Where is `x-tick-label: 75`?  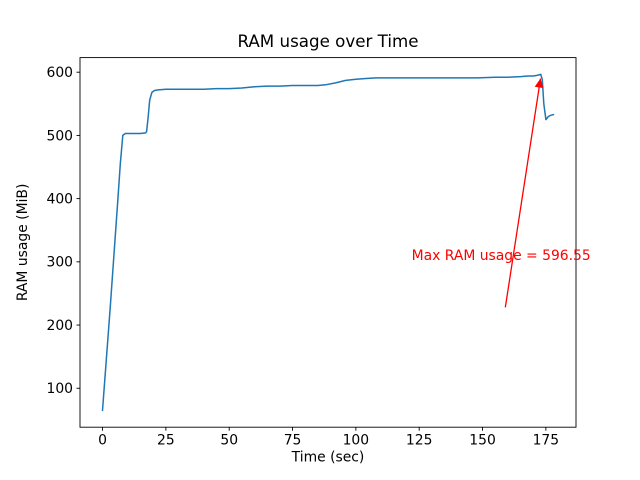
x-tick-label: 75 is located at coordinates (293, 441).